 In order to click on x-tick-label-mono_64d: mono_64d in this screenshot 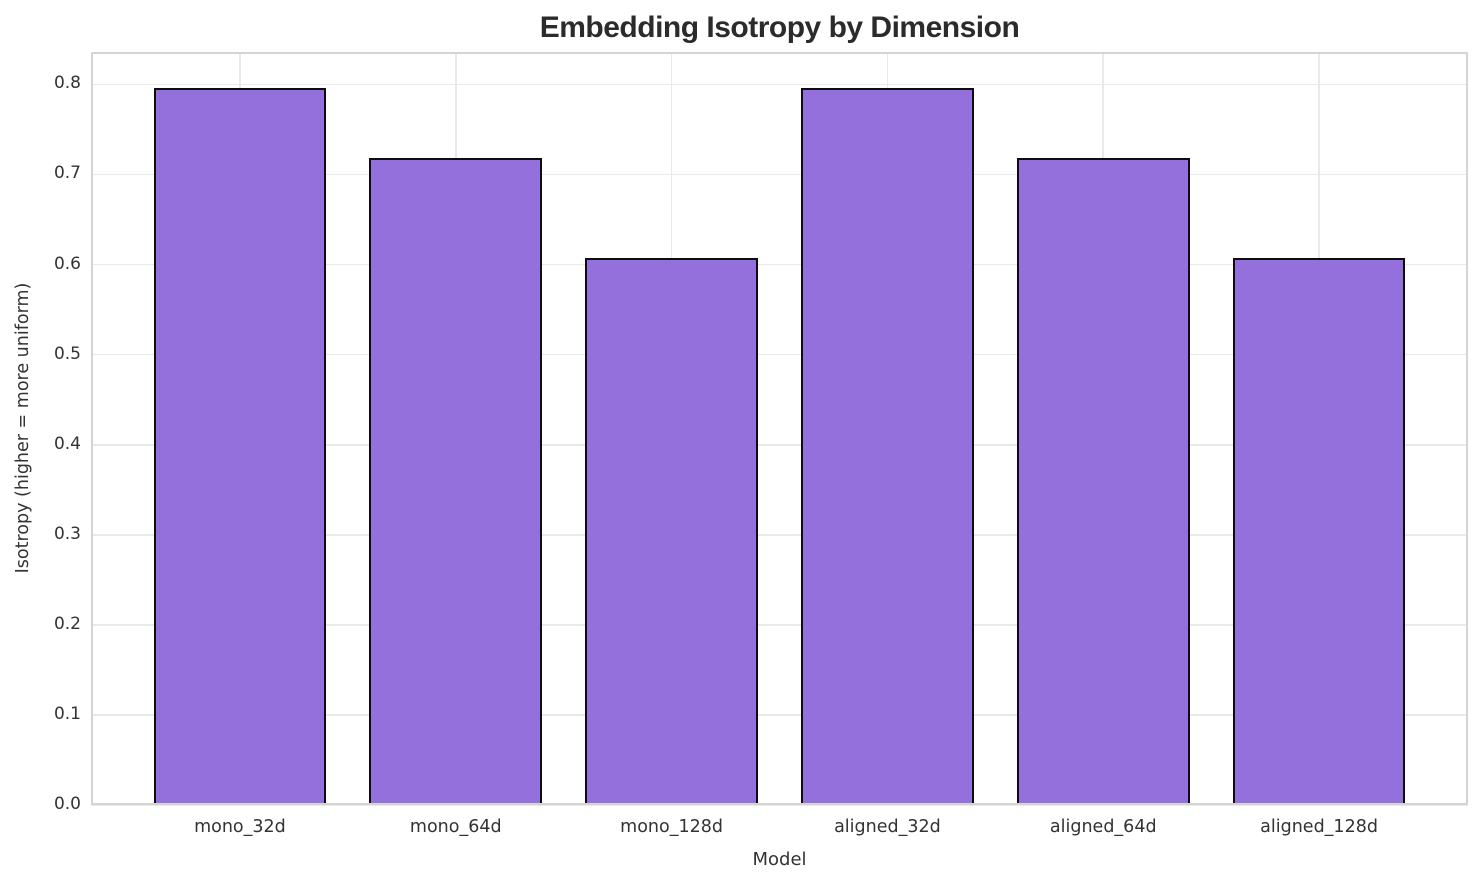, I will do `click(455, 827)`.